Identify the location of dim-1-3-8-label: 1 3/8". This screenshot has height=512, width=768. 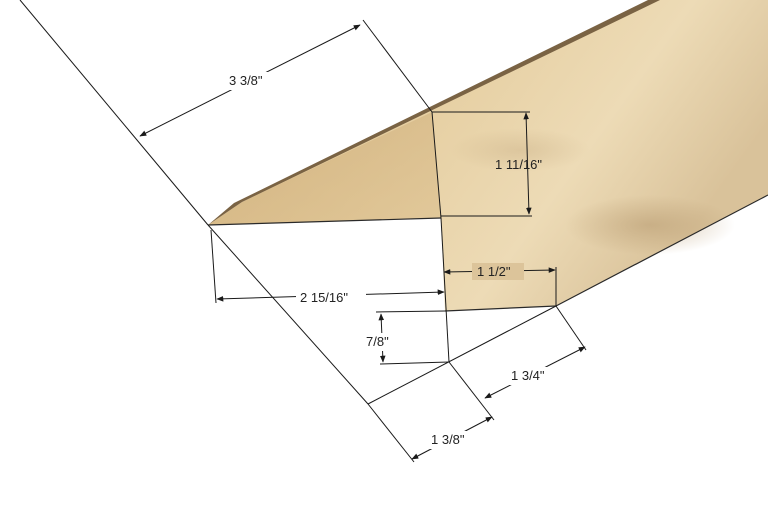
(448, 439).